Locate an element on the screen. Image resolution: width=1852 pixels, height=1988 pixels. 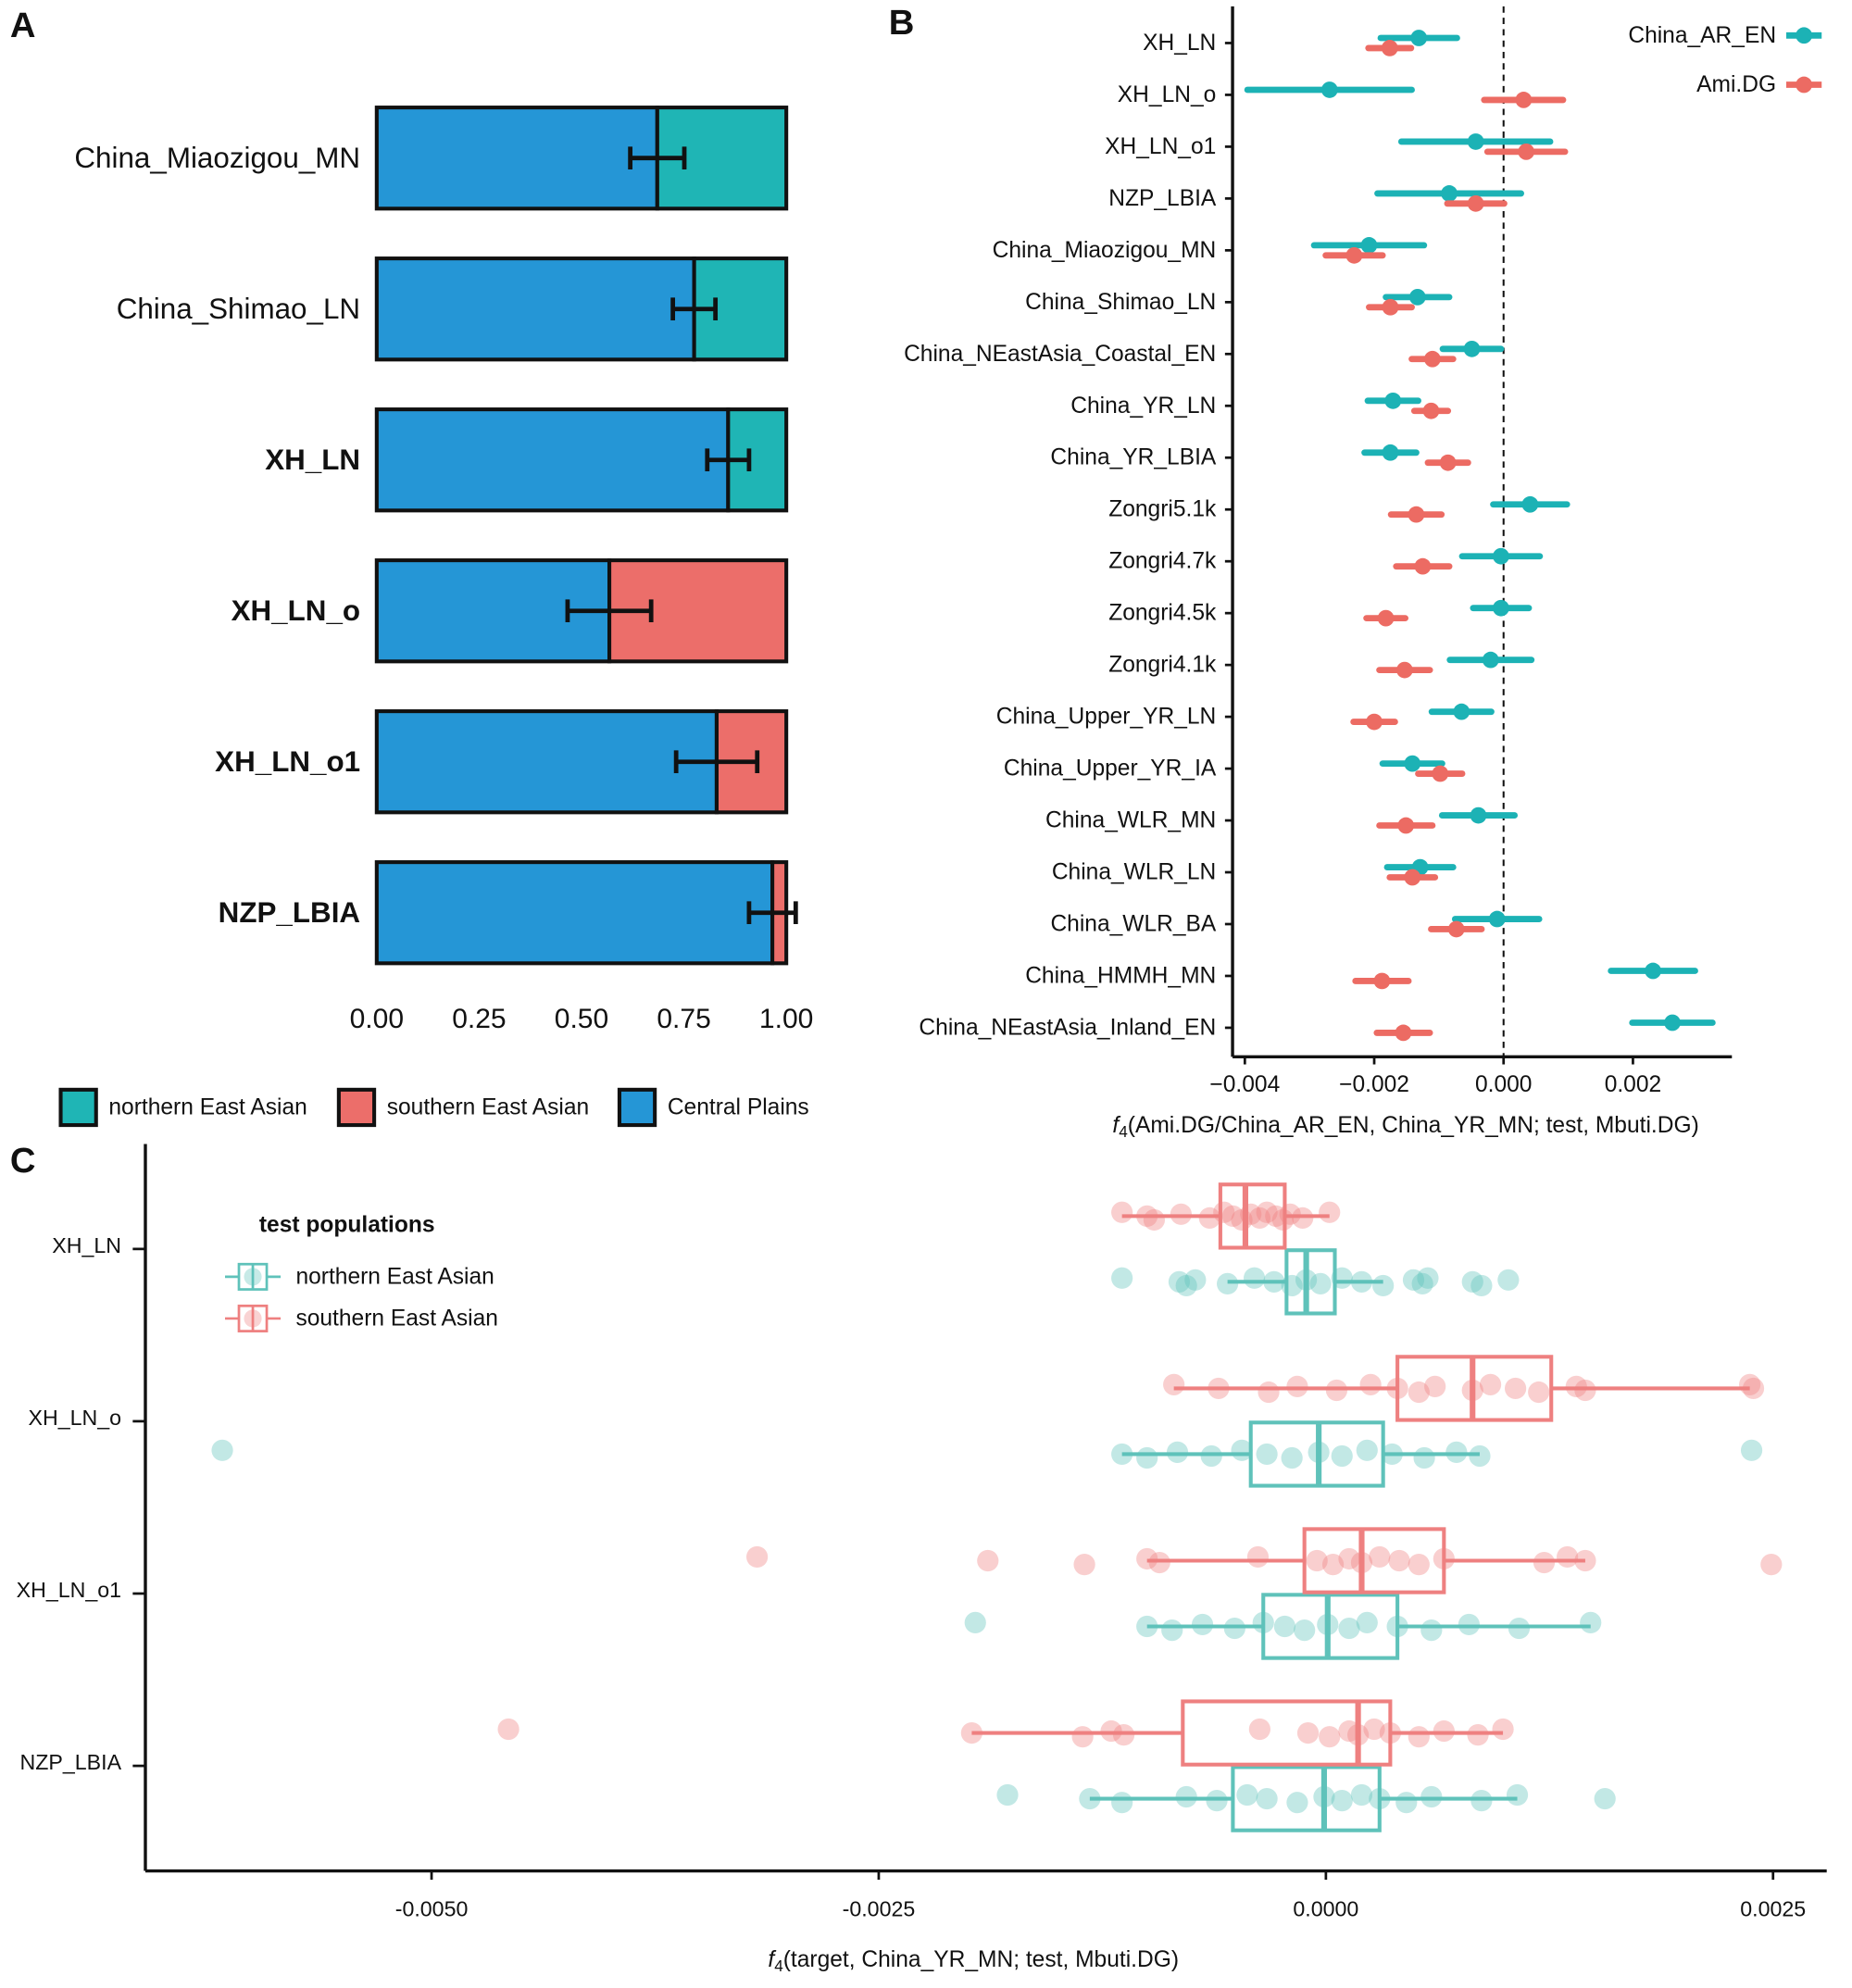
legend-label: Central Plains is located at coordinates (738, 1106).